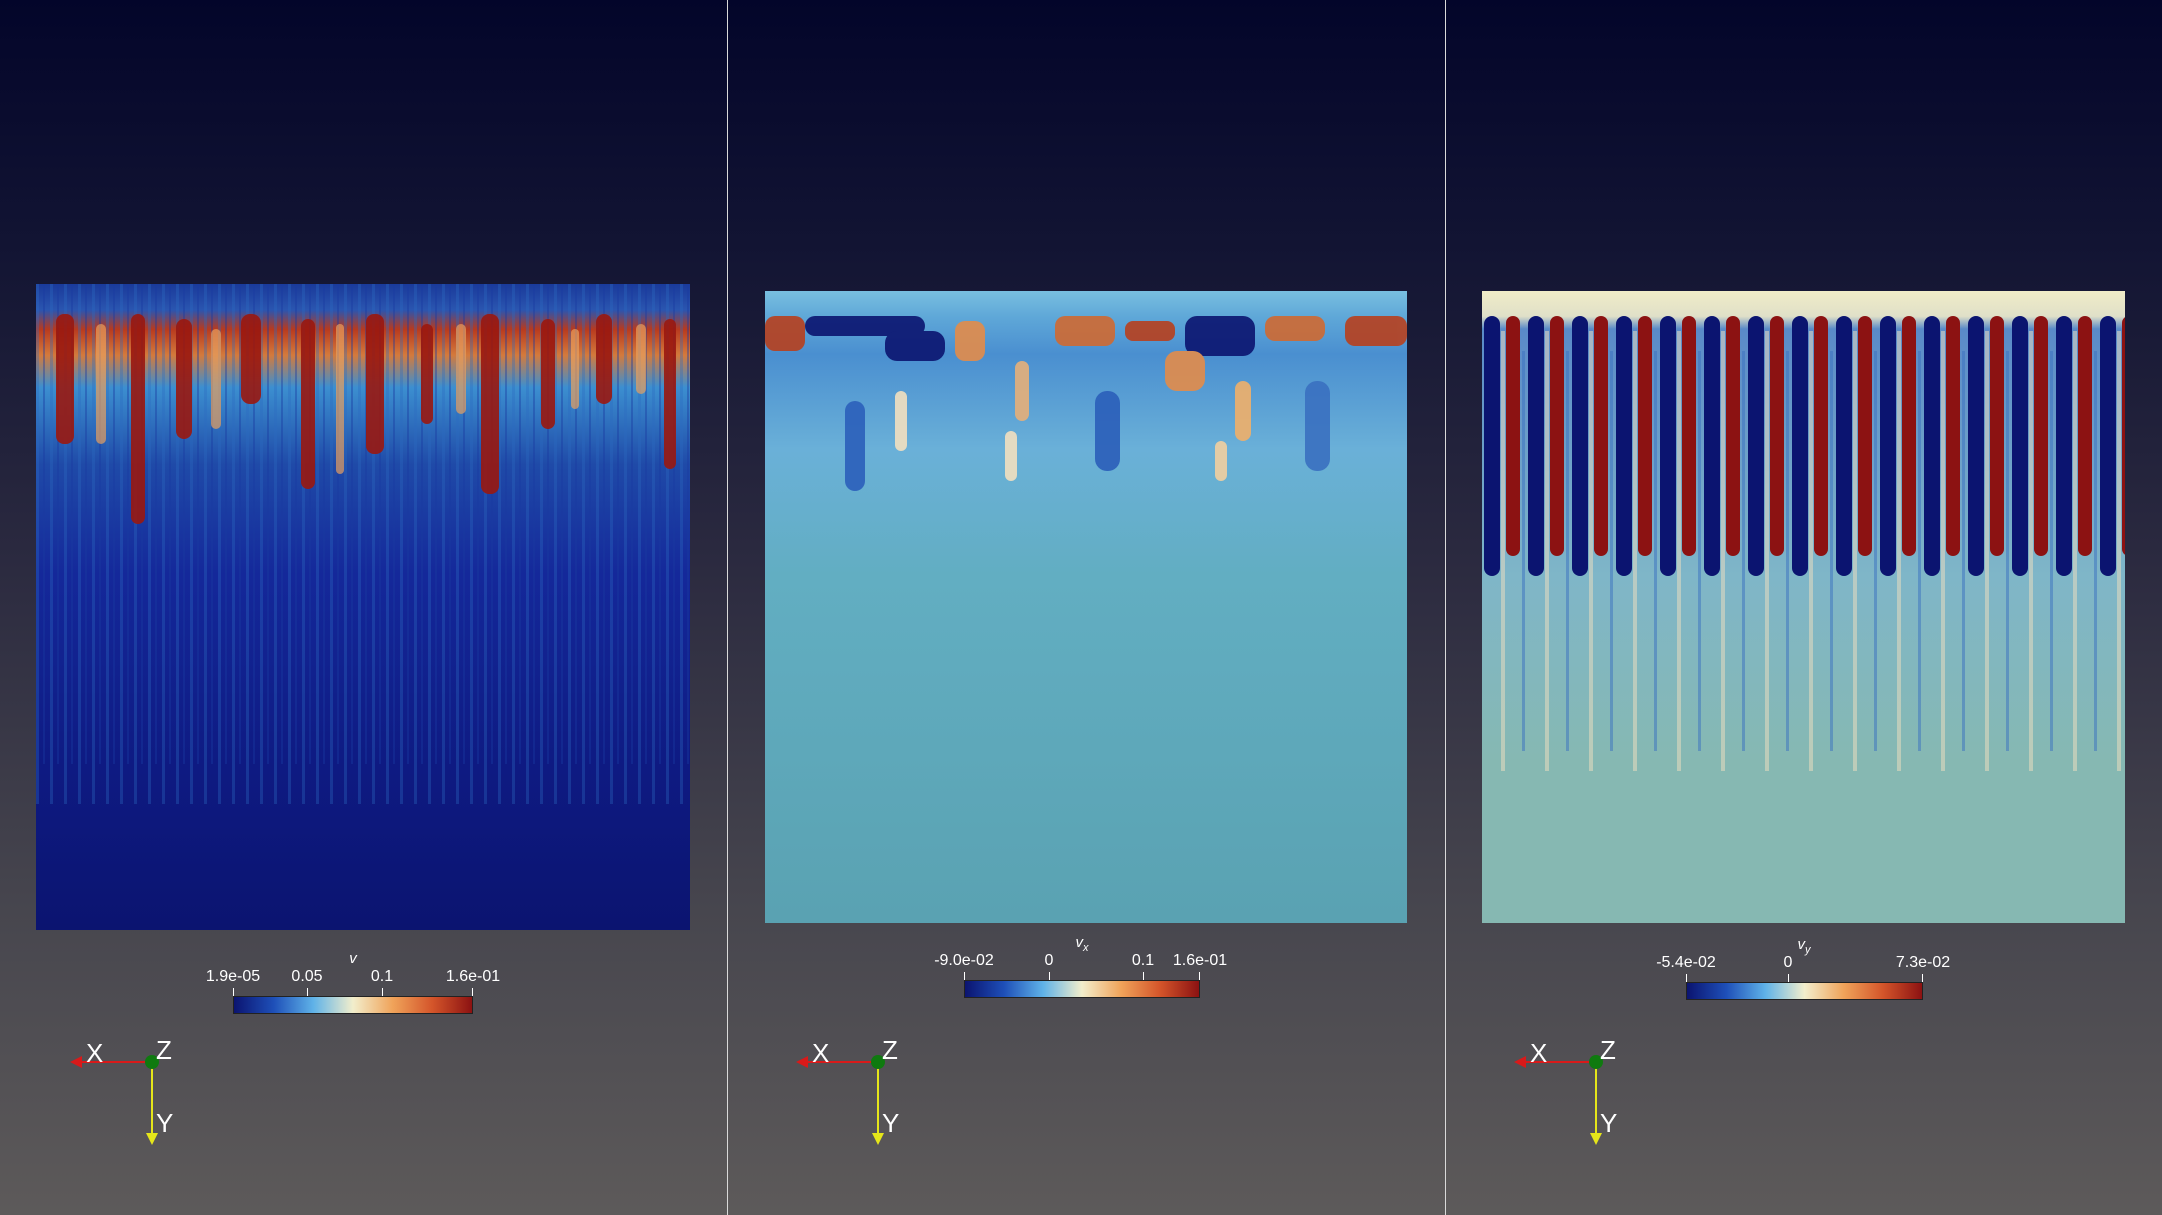 This screenshot has width=2162, height=1215. I want to click on colorbar-tick-label: -5.4e-02, so click(1686, 962).